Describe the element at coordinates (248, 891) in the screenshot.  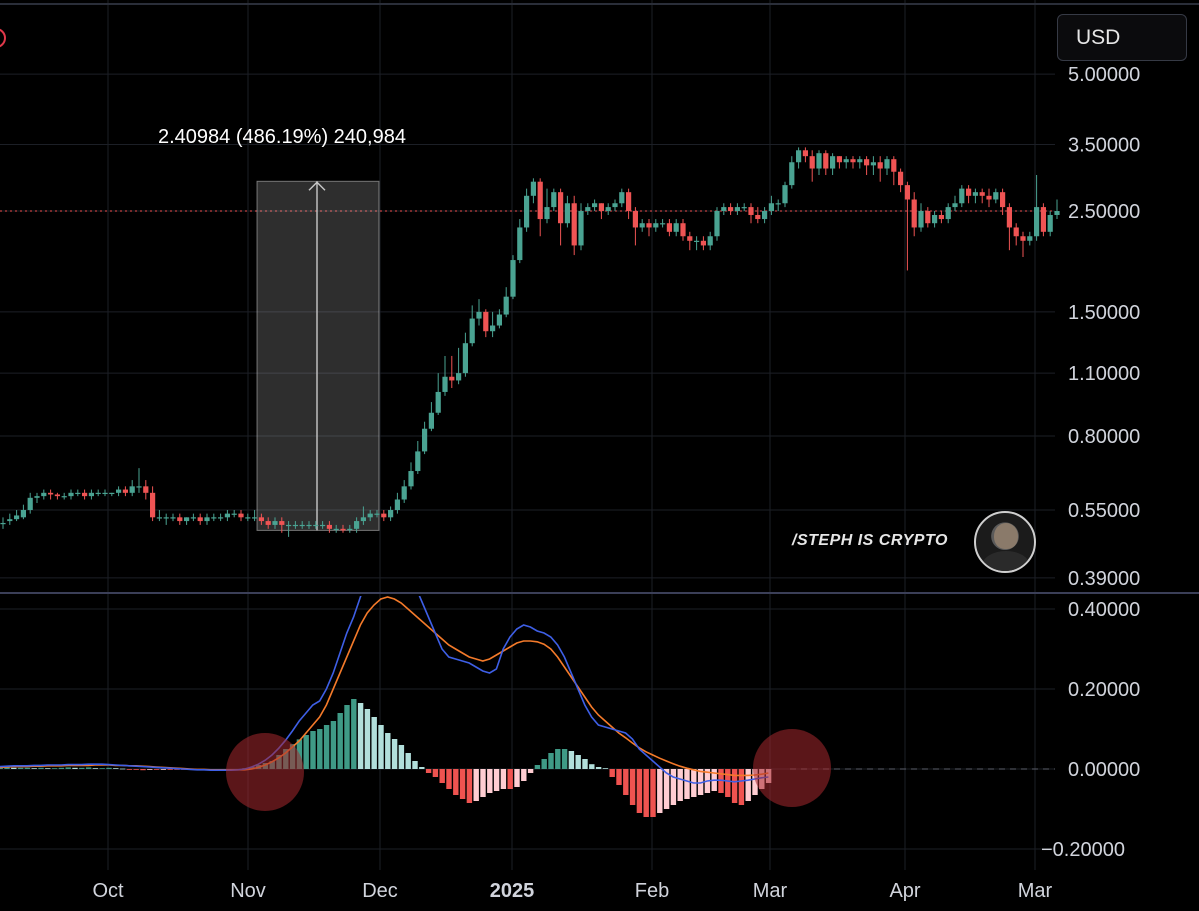
I see `time-tick-label: Nov` at that location.